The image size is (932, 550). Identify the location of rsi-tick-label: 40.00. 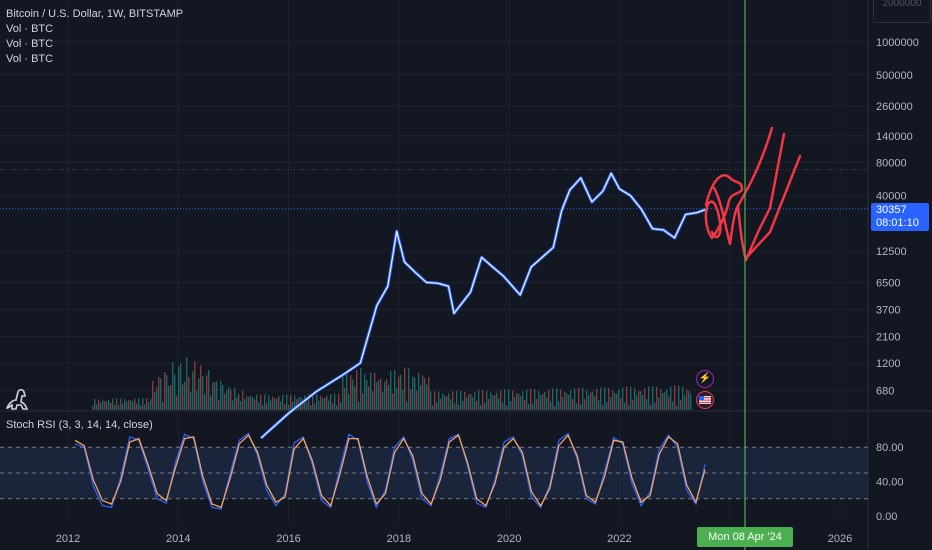
(890, 483).